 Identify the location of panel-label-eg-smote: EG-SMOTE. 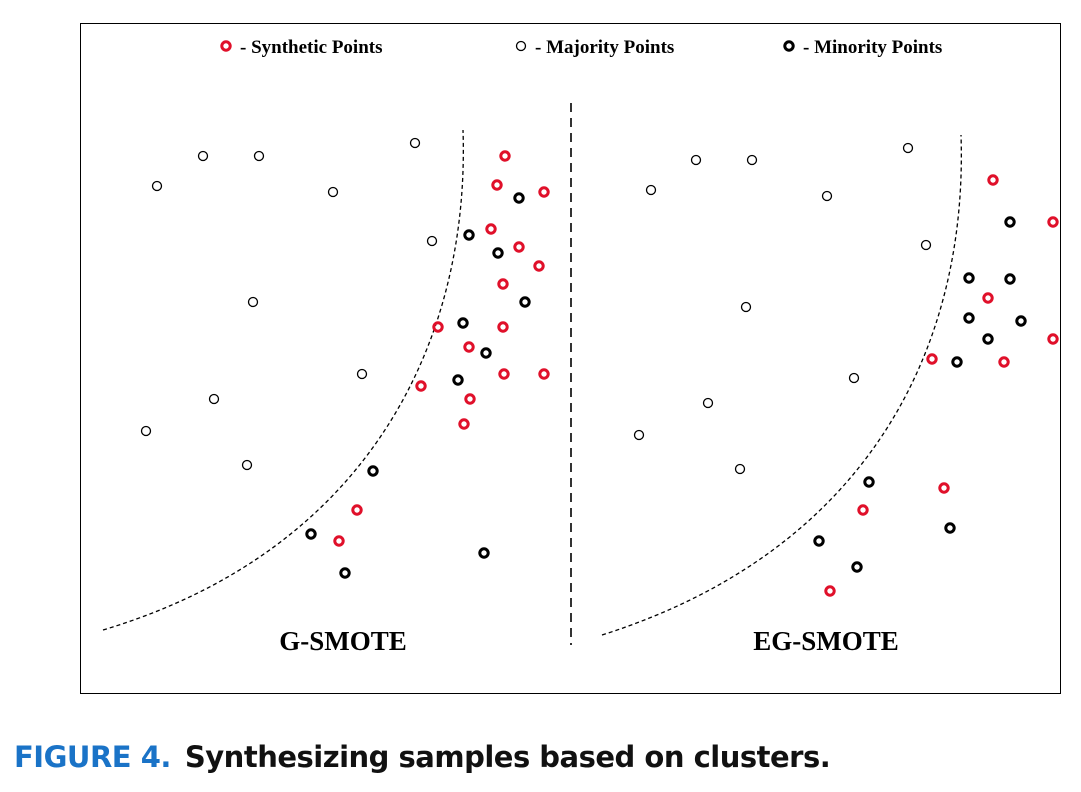
(826, 641).